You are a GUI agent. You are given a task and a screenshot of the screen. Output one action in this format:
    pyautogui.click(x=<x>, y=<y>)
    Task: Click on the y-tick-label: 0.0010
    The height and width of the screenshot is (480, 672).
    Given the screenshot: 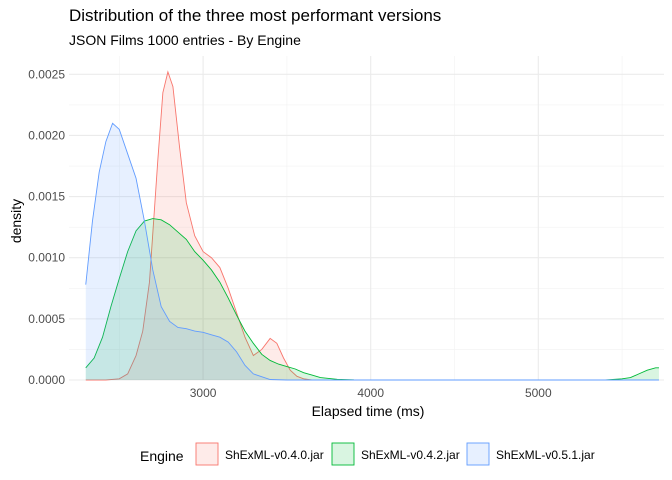 What is the action you would take?
    pyautogui.click(x=46, y=258)
    